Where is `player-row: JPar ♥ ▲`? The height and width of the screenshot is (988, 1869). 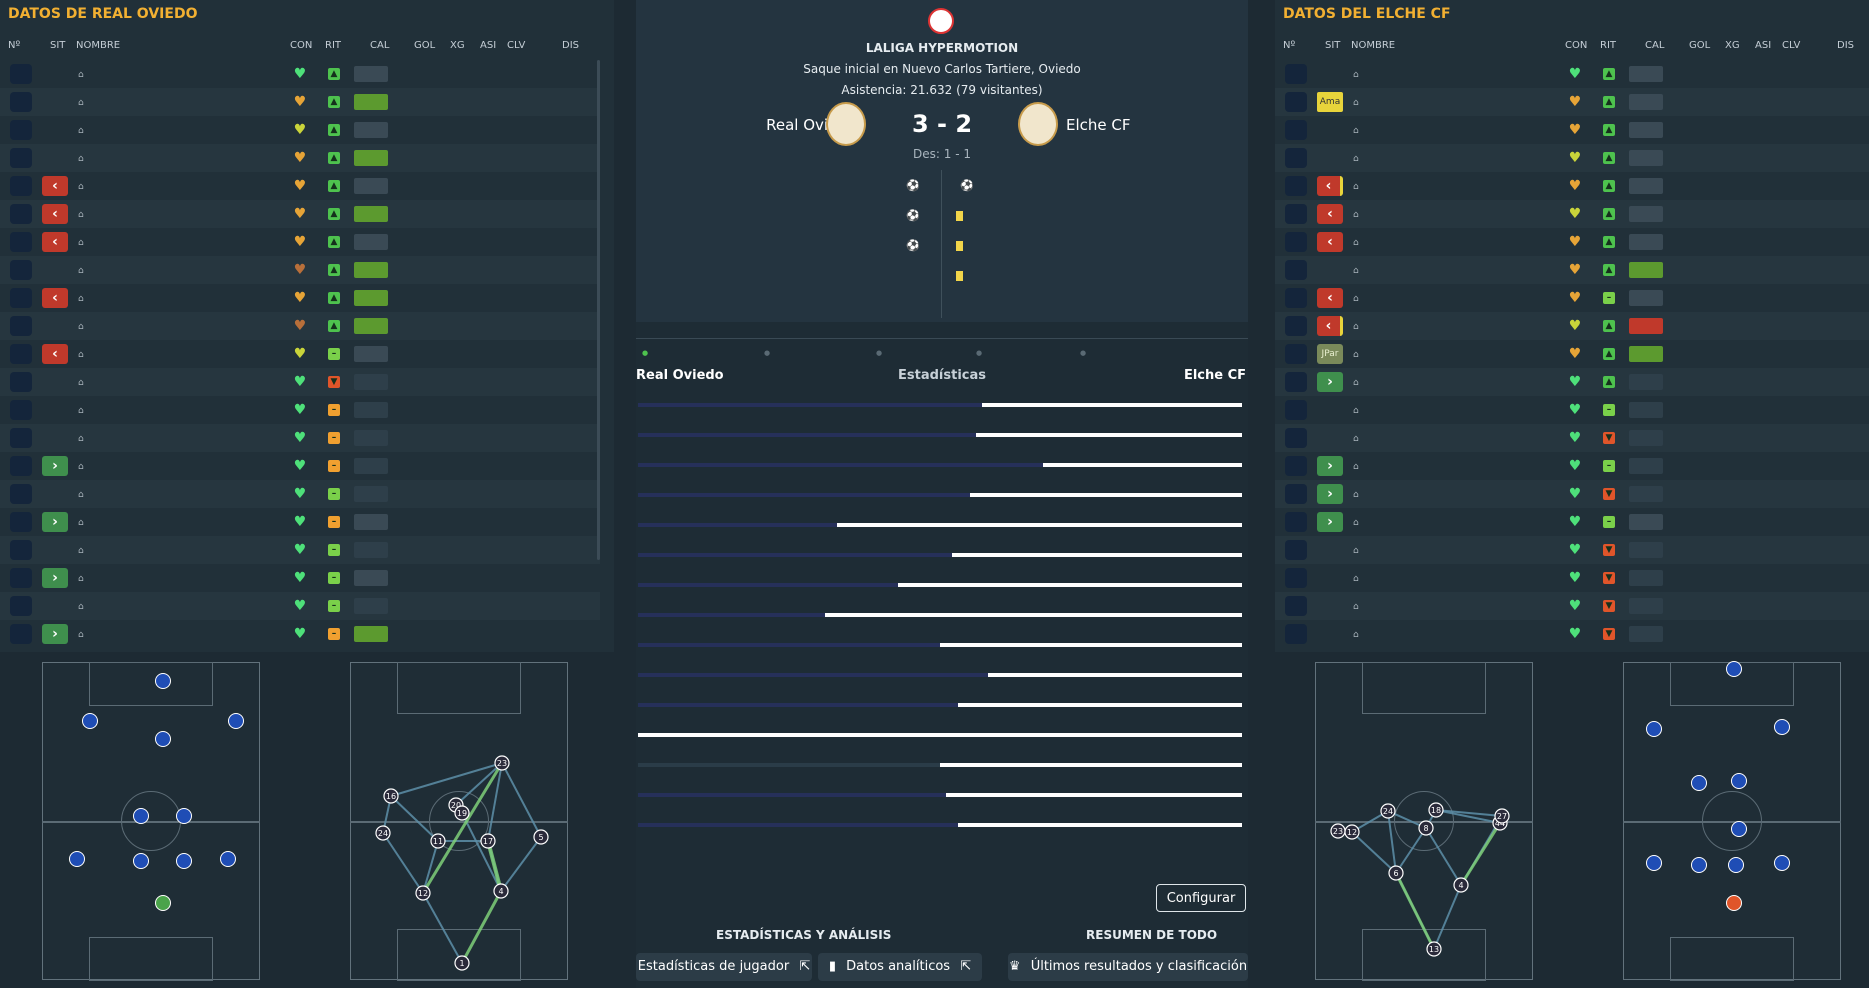 player-row: JPar ♥ ▲ is located at coordinates (1572, 354).